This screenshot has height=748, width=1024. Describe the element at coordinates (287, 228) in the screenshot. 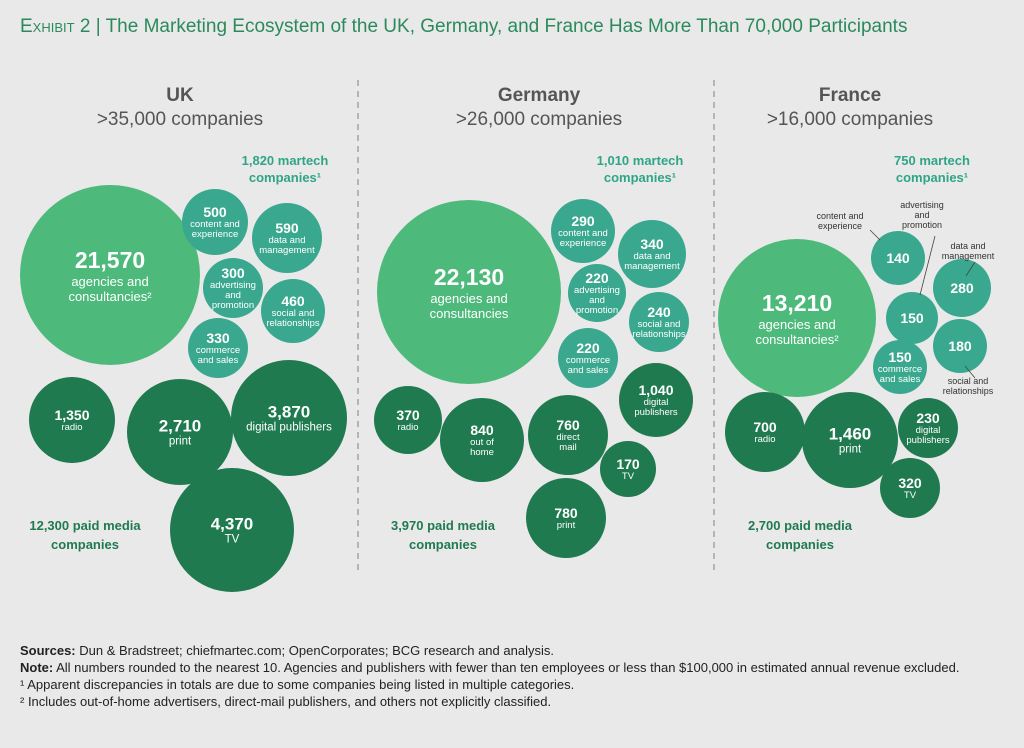

I see `bubble-value: 590` at that location.